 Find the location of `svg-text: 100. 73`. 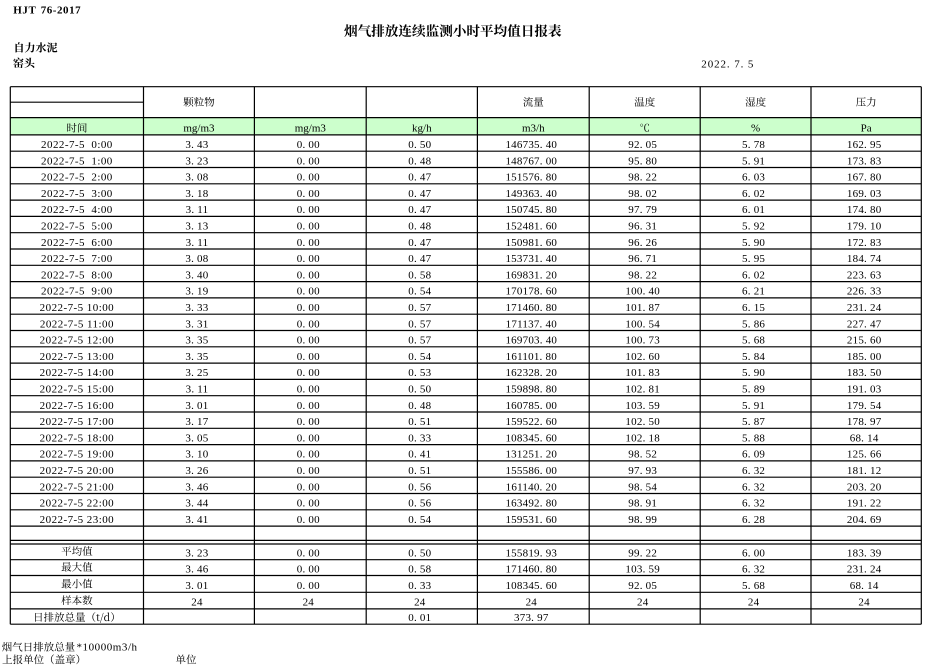

svg-text: 100. 73 is located at coordinates (642, 341).